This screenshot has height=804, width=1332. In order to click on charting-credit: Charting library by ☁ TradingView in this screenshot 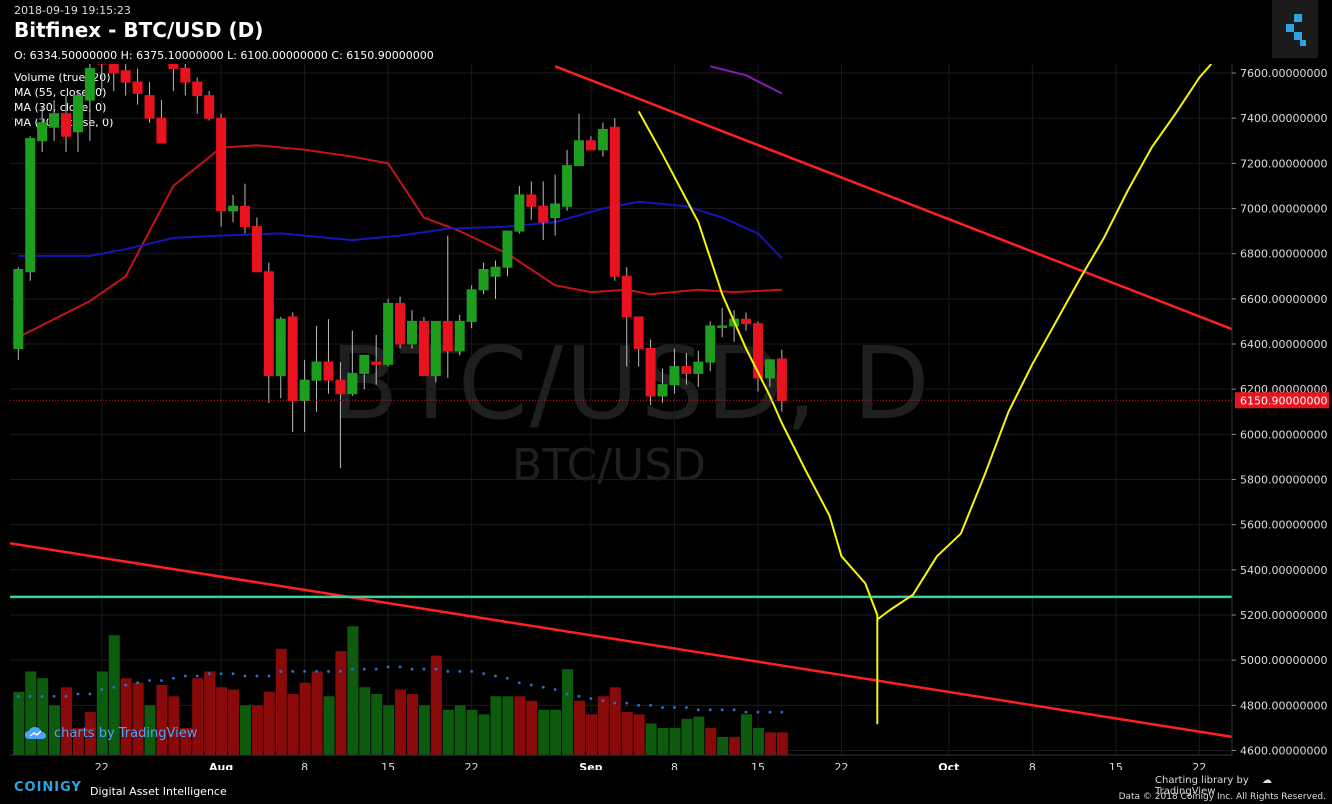, I will do `click(1243, 786)`.